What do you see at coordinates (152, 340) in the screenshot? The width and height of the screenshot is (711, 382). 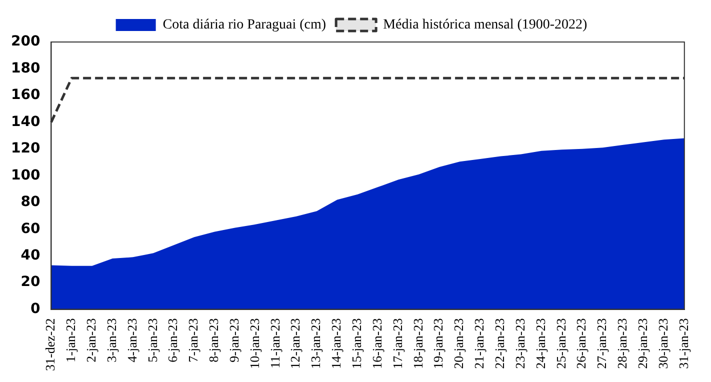 I see `x-tick-label: 5-jan-23` at bounding box center [152, 340].